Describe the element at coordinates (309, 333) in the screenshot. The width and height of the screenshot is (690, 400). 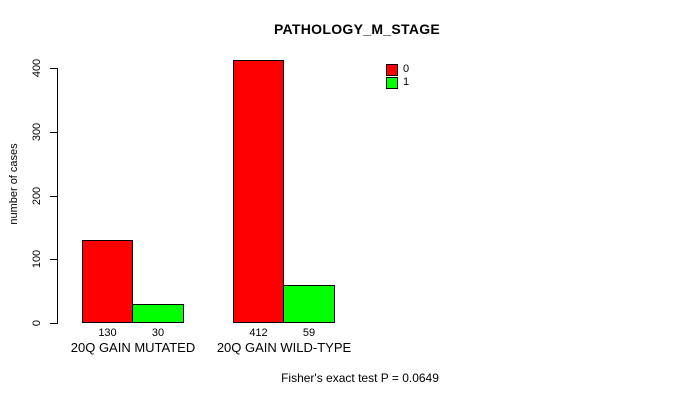
I see `bar-value-label: 59` at that location.